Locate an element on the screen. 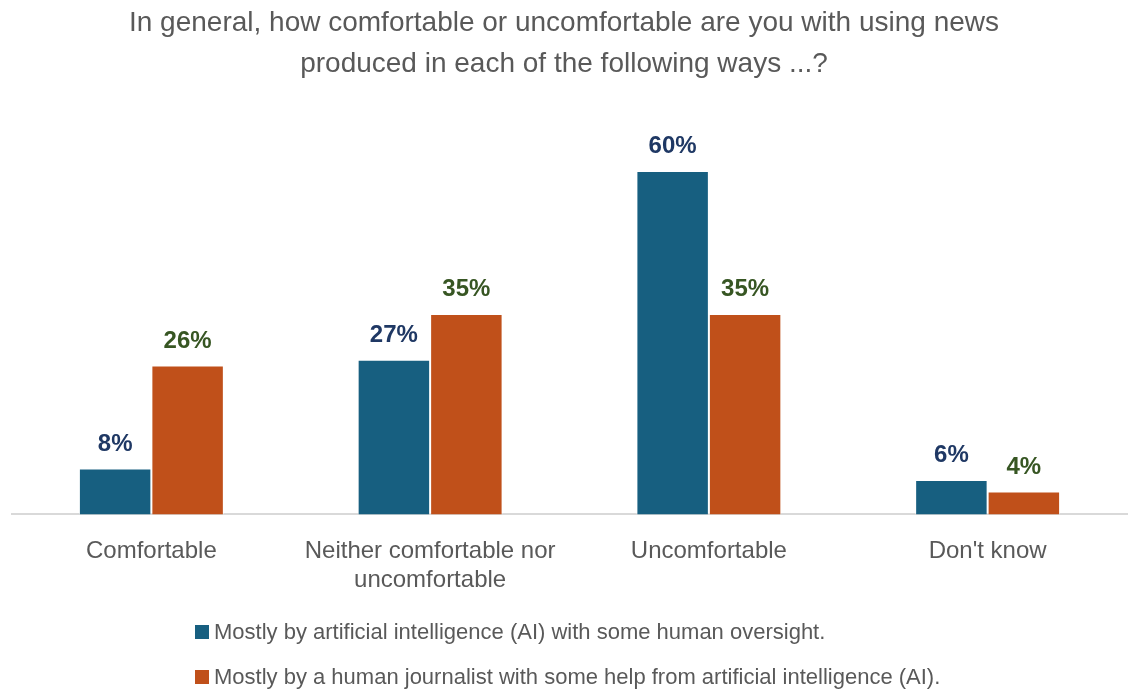  x-tick-label: Comfortable is located at coordinates (151, 550).